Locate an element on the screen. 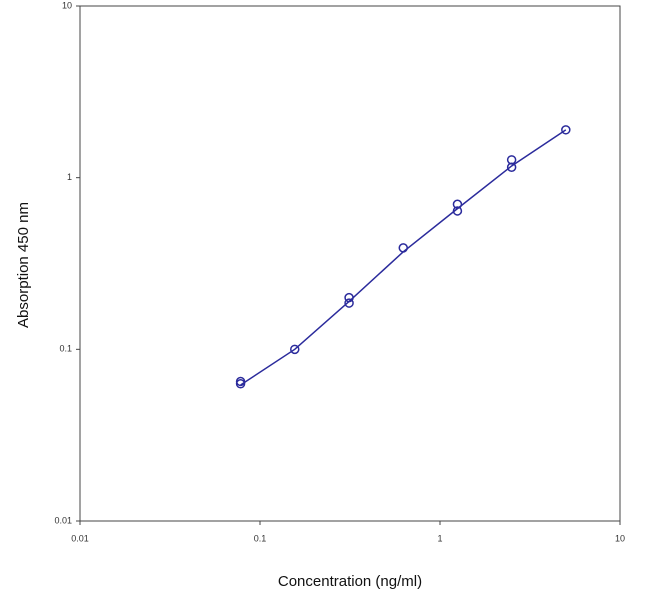 The height and width of the screenshot is (602, 650). x-tick-label: 10 is located at coordinates (620, 538).